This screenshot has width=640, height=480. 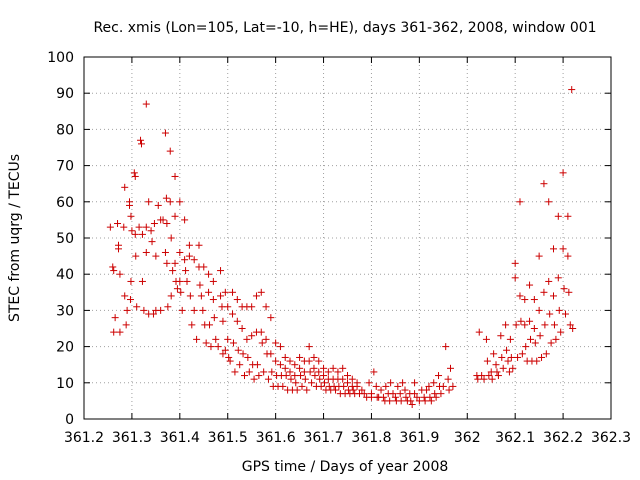 What do you see at coordinates (65, 348) in the screenshot?
I see `y-tick-label: 20` at bounding box center [65, 348].